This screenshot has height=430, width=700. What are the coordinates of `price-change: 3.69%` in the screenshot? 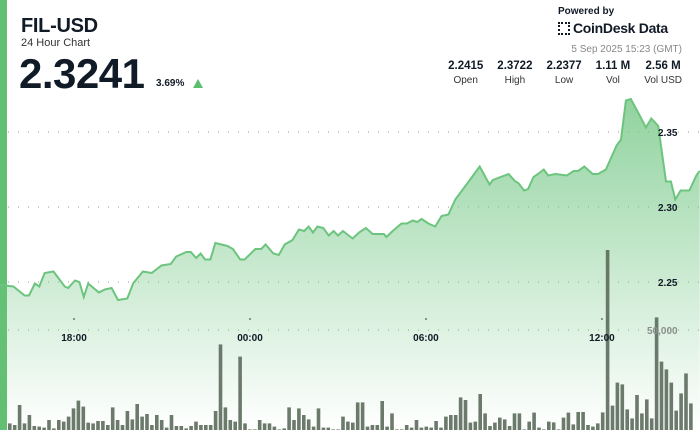 It's located at (170, 83).